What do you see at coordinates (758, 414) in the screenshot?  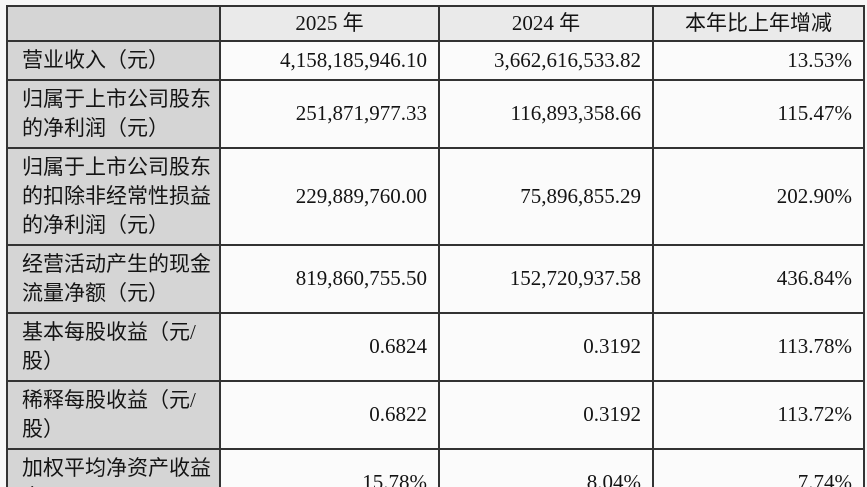 I see `value-change: 113.72%` at bounding box center [758, 414].